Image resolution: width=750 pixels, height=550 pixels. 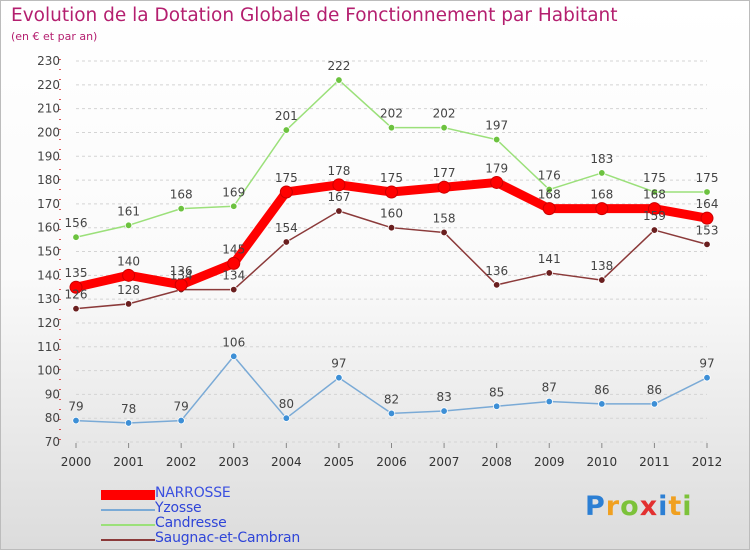 I want to click on data-label: 159, so click(x=654, y=216).